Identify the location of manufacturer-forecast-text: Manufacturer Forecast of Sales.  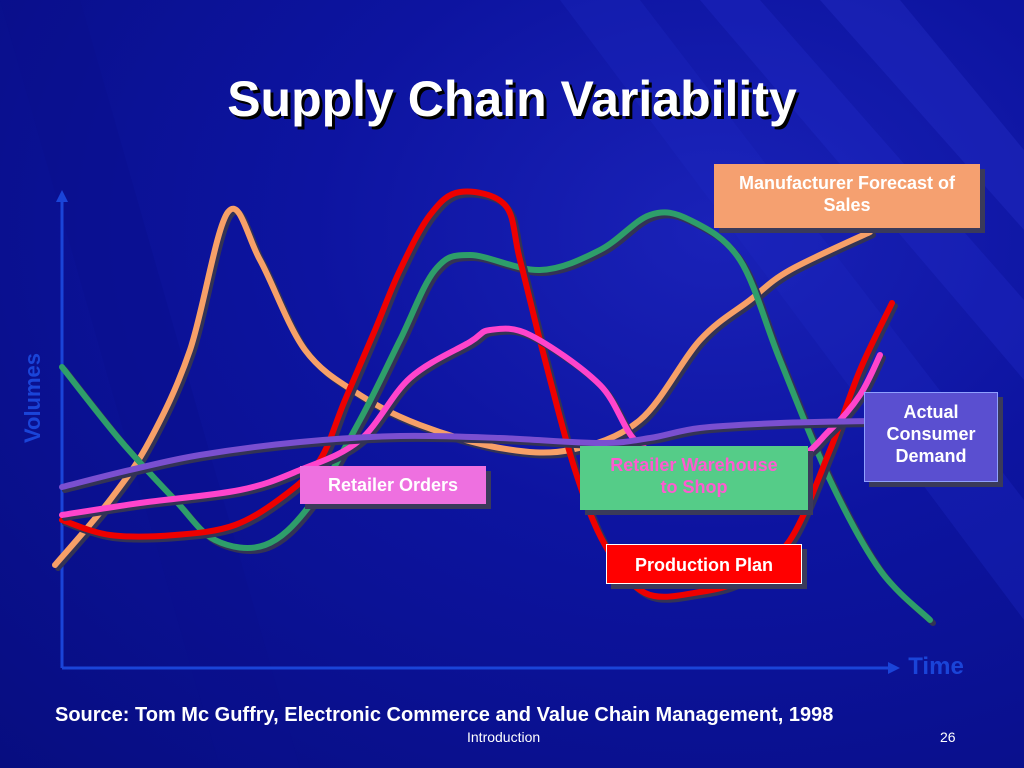
(847, 194).